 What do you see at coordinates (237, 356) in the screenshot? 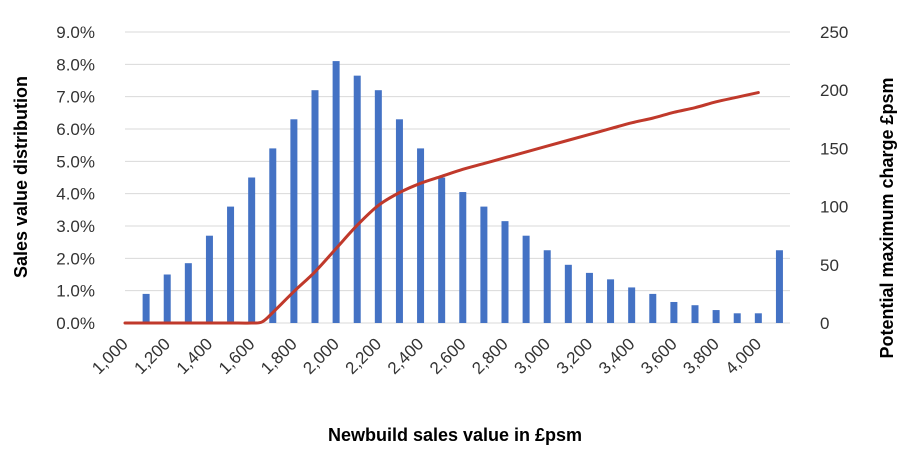
I see `x-tick-label: 1,600` at bounding box center [237, 356].